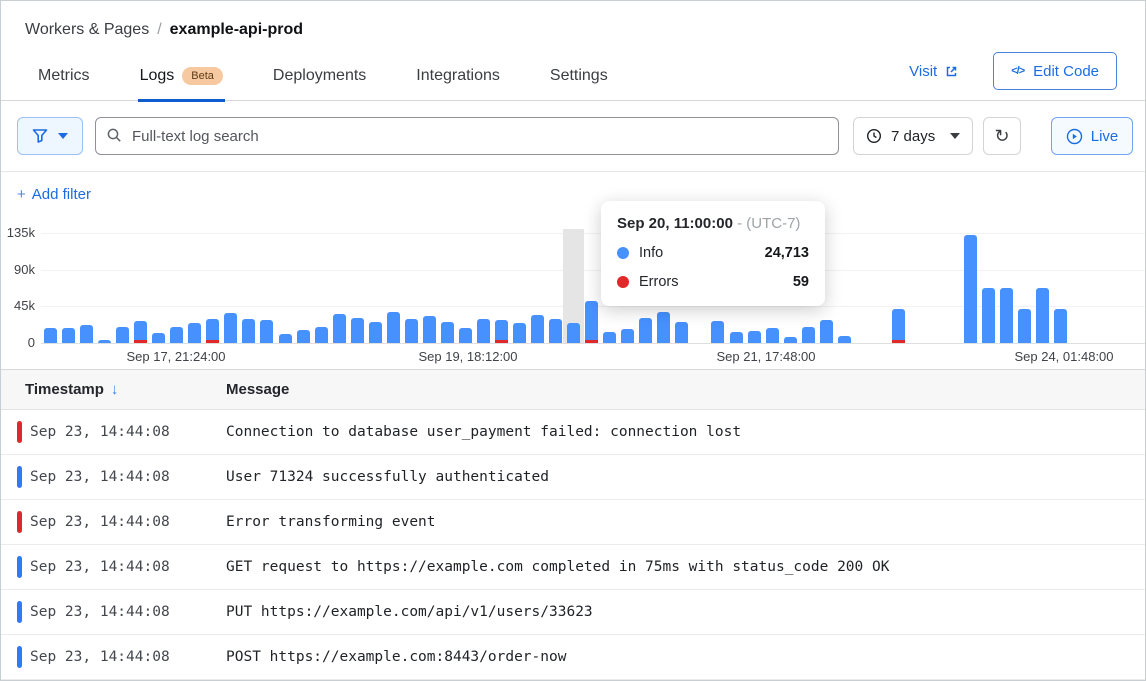 The height and width of the screenshot is (681, 1146). I want to click on tab-label: Logs, so click(157, 75).